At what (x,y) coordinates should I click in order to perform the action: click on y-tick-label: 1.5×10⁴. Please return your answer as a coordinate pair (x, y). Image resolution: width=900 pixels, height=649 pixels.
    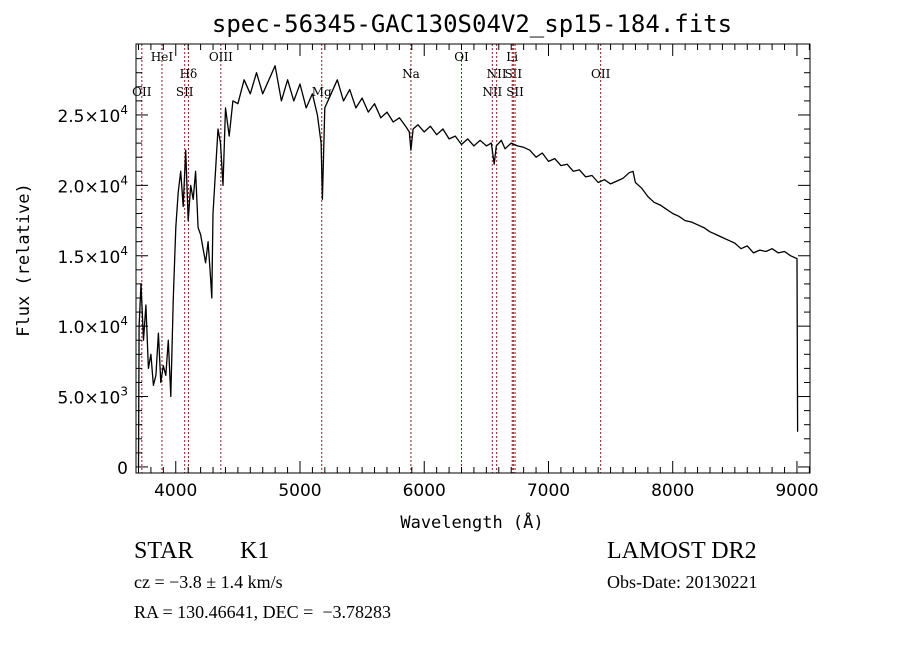
    Looking at the image, I should click on (92, 256).